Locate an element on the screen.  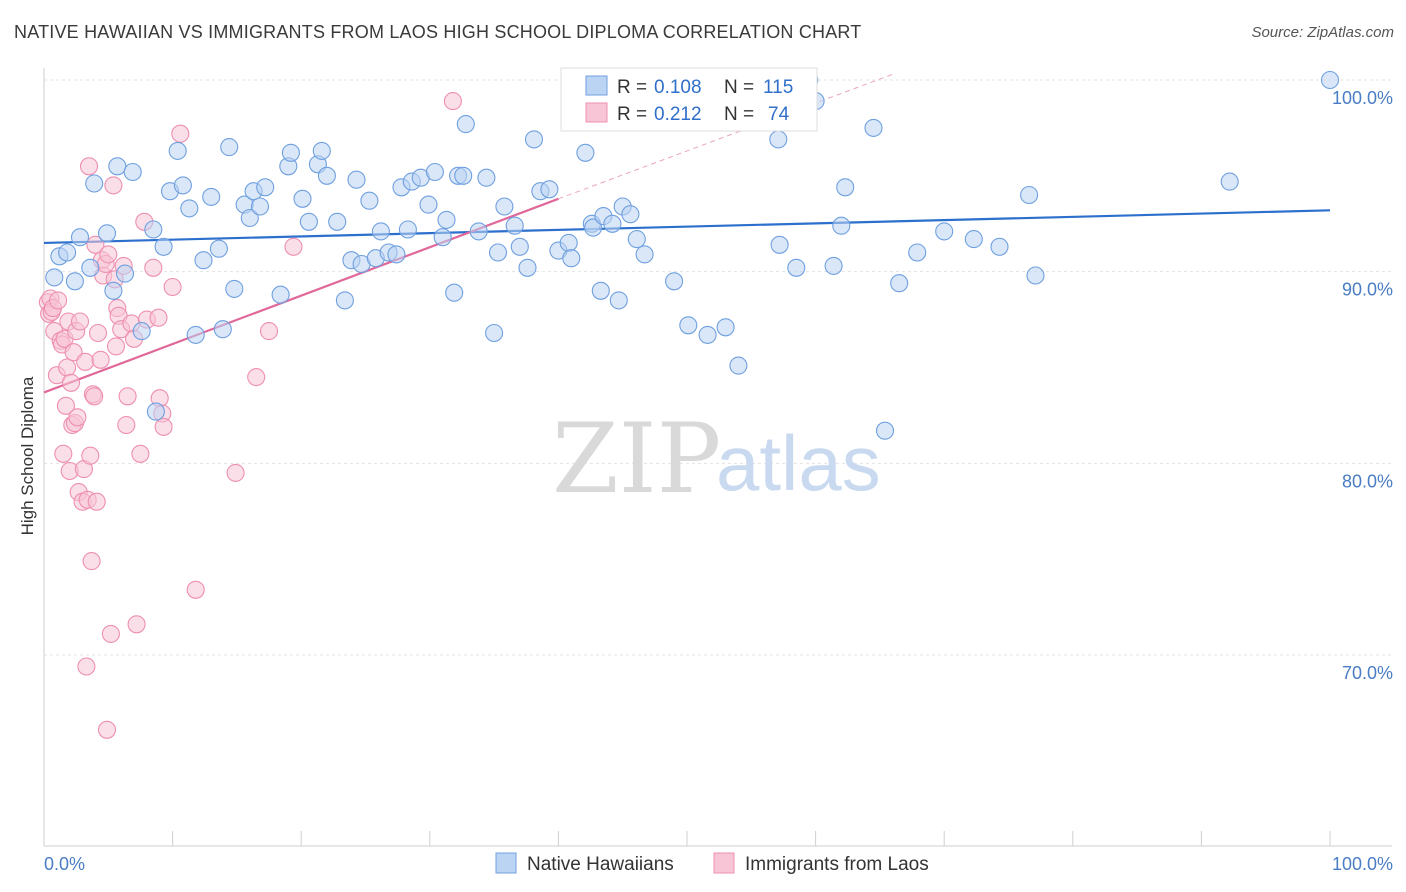
y-tick-label-100: 100.0% is located at coordinates (1362, 98).